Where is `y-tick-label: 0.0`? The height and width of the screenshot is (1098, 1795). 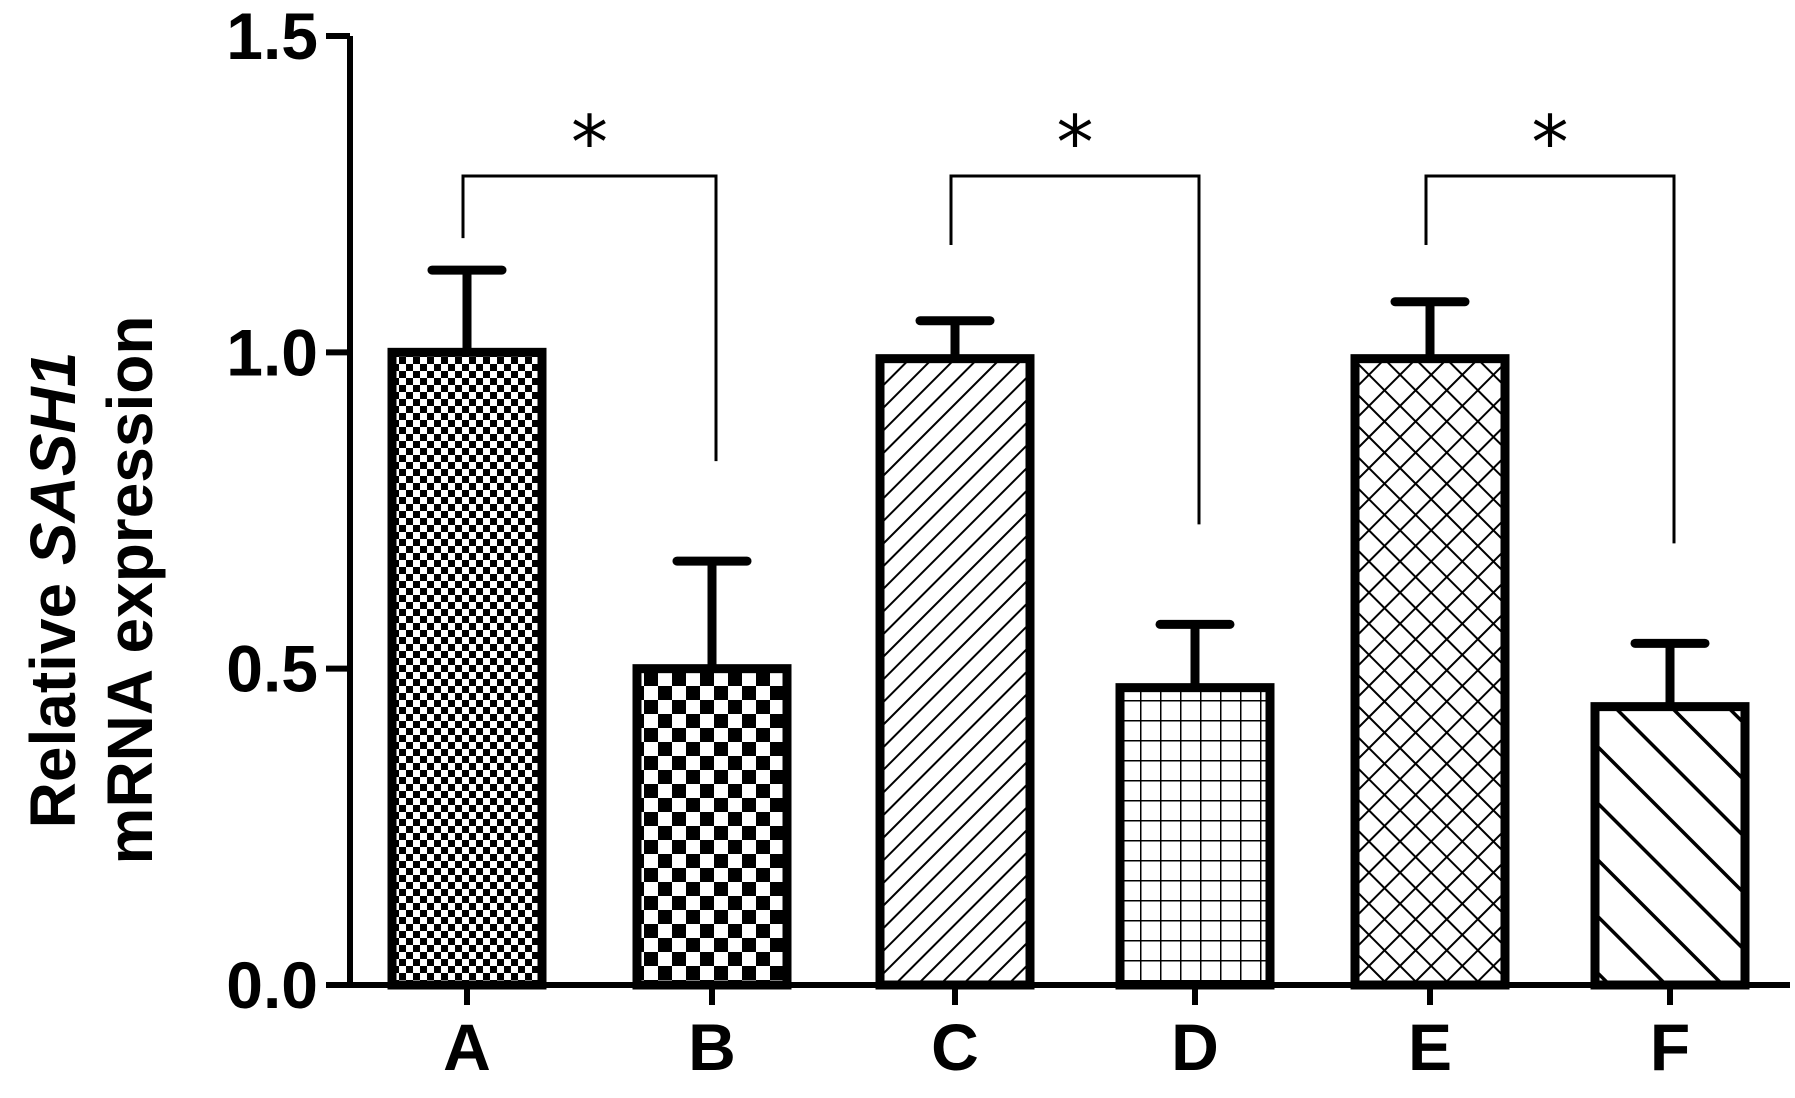
y-tick-label: 0.0 is located at coordinates (272, 985).